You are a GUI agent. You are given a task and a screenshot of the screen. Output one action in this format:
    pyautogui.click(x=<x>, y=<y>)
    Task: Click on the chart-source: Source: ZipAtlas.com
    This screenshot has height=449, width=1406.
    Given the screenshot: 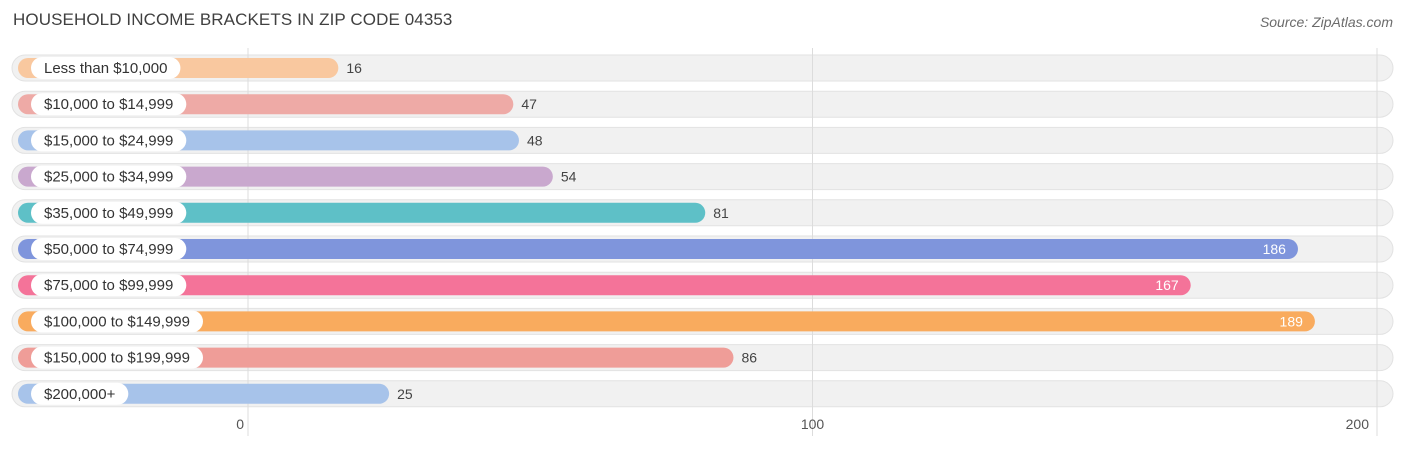 What is the action you would take?
    pyautogui.click(x=1326, y=22)
    